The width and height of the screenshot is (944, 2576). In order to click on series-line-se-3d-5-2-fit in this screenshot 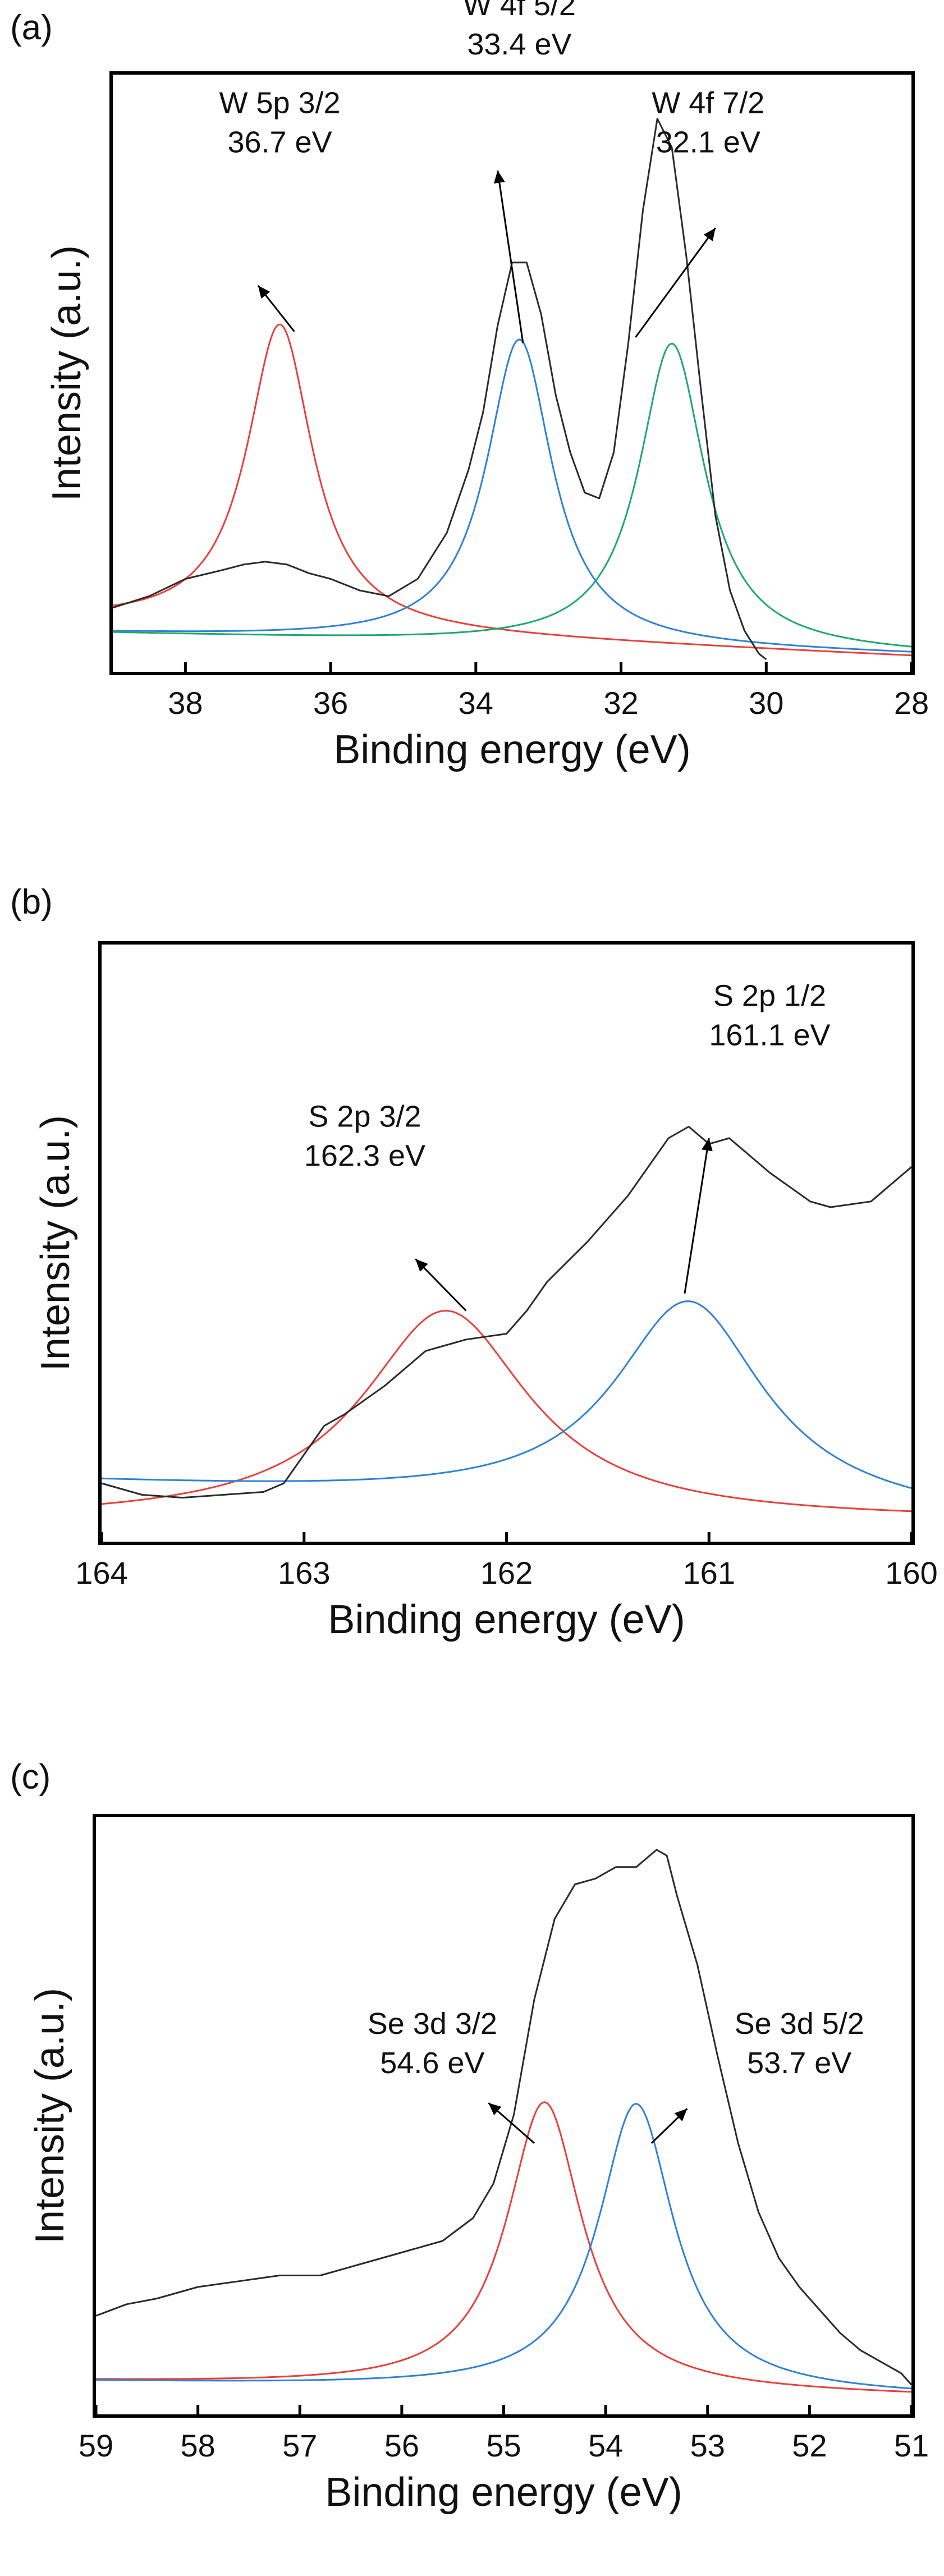, I will do `click(504, 2246)`.